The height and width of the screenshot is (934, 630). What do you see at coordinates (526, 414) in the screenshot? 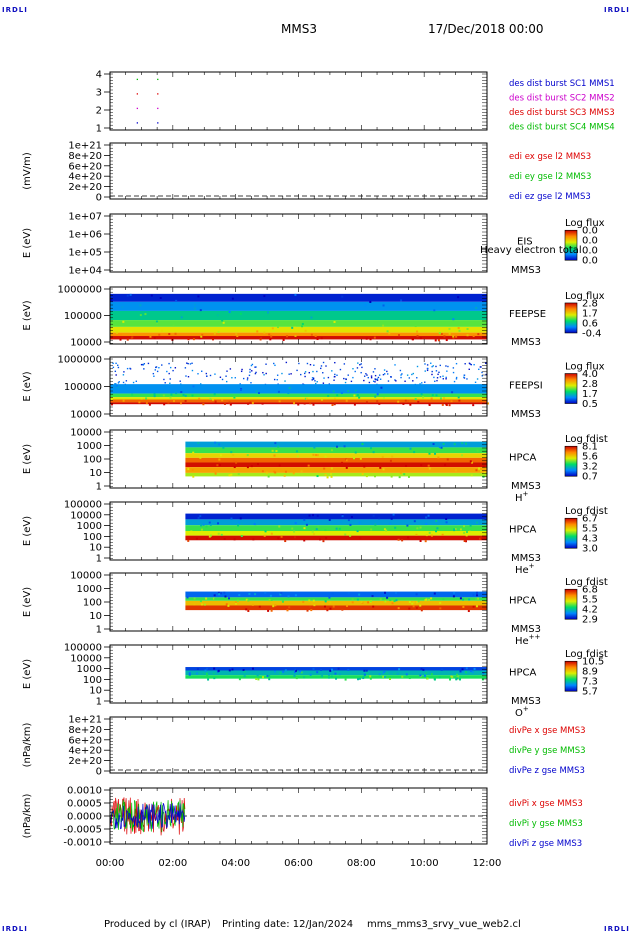
I see `panel-feepsi-spacecraft: MMS3` at bounding box center [526, 414].